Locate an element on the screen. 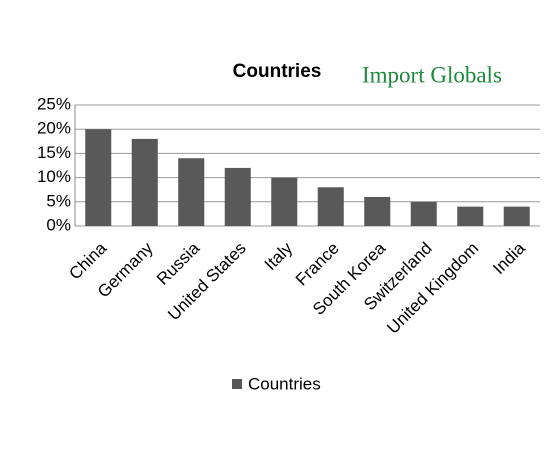 This screenshot has height=450, width=550. y-tick-label: 15% is located at coordinates (54, 152).